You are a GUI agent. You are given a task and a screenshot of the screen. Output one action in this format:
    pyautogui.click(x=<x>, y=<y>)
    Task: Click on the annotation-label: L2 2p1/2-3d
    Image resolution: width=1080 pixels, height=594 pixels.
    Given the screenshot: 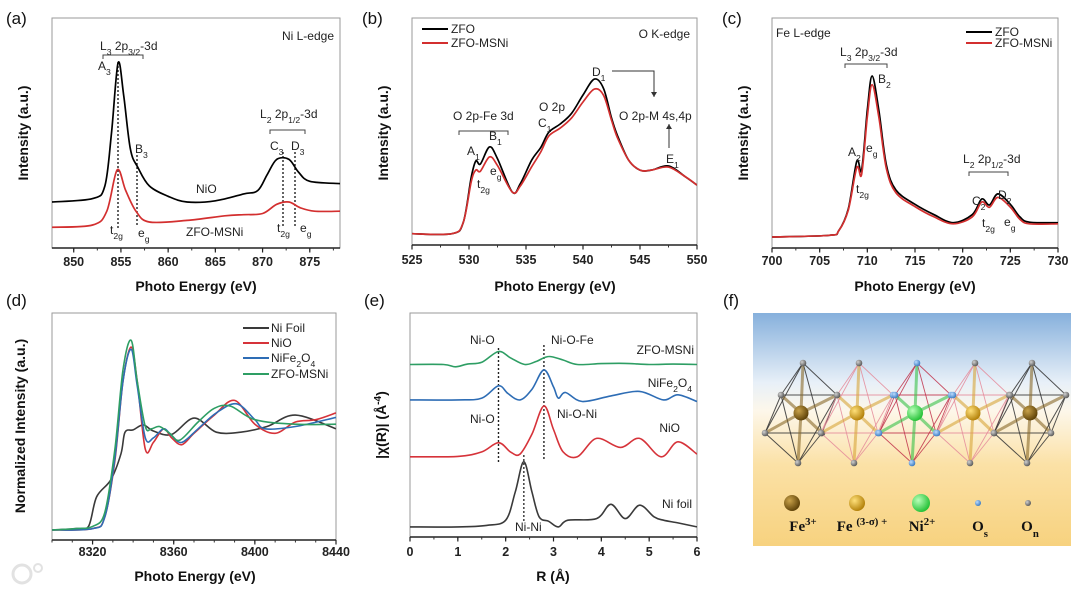 What is the action you would take?
    pyautogui.click(x=289, y=116)
    